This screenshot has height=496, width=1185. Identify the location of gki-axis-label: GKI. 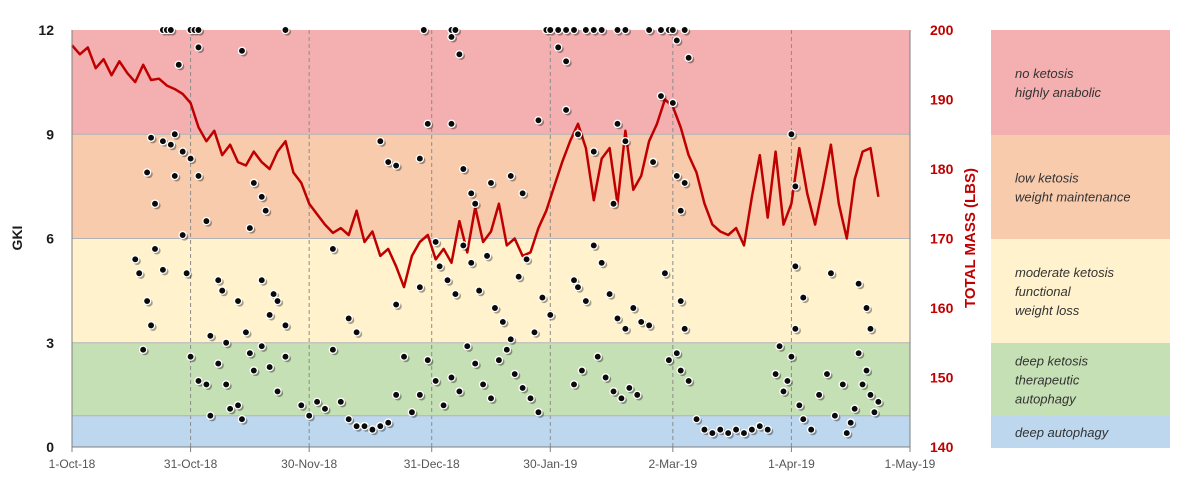
(17, 238).